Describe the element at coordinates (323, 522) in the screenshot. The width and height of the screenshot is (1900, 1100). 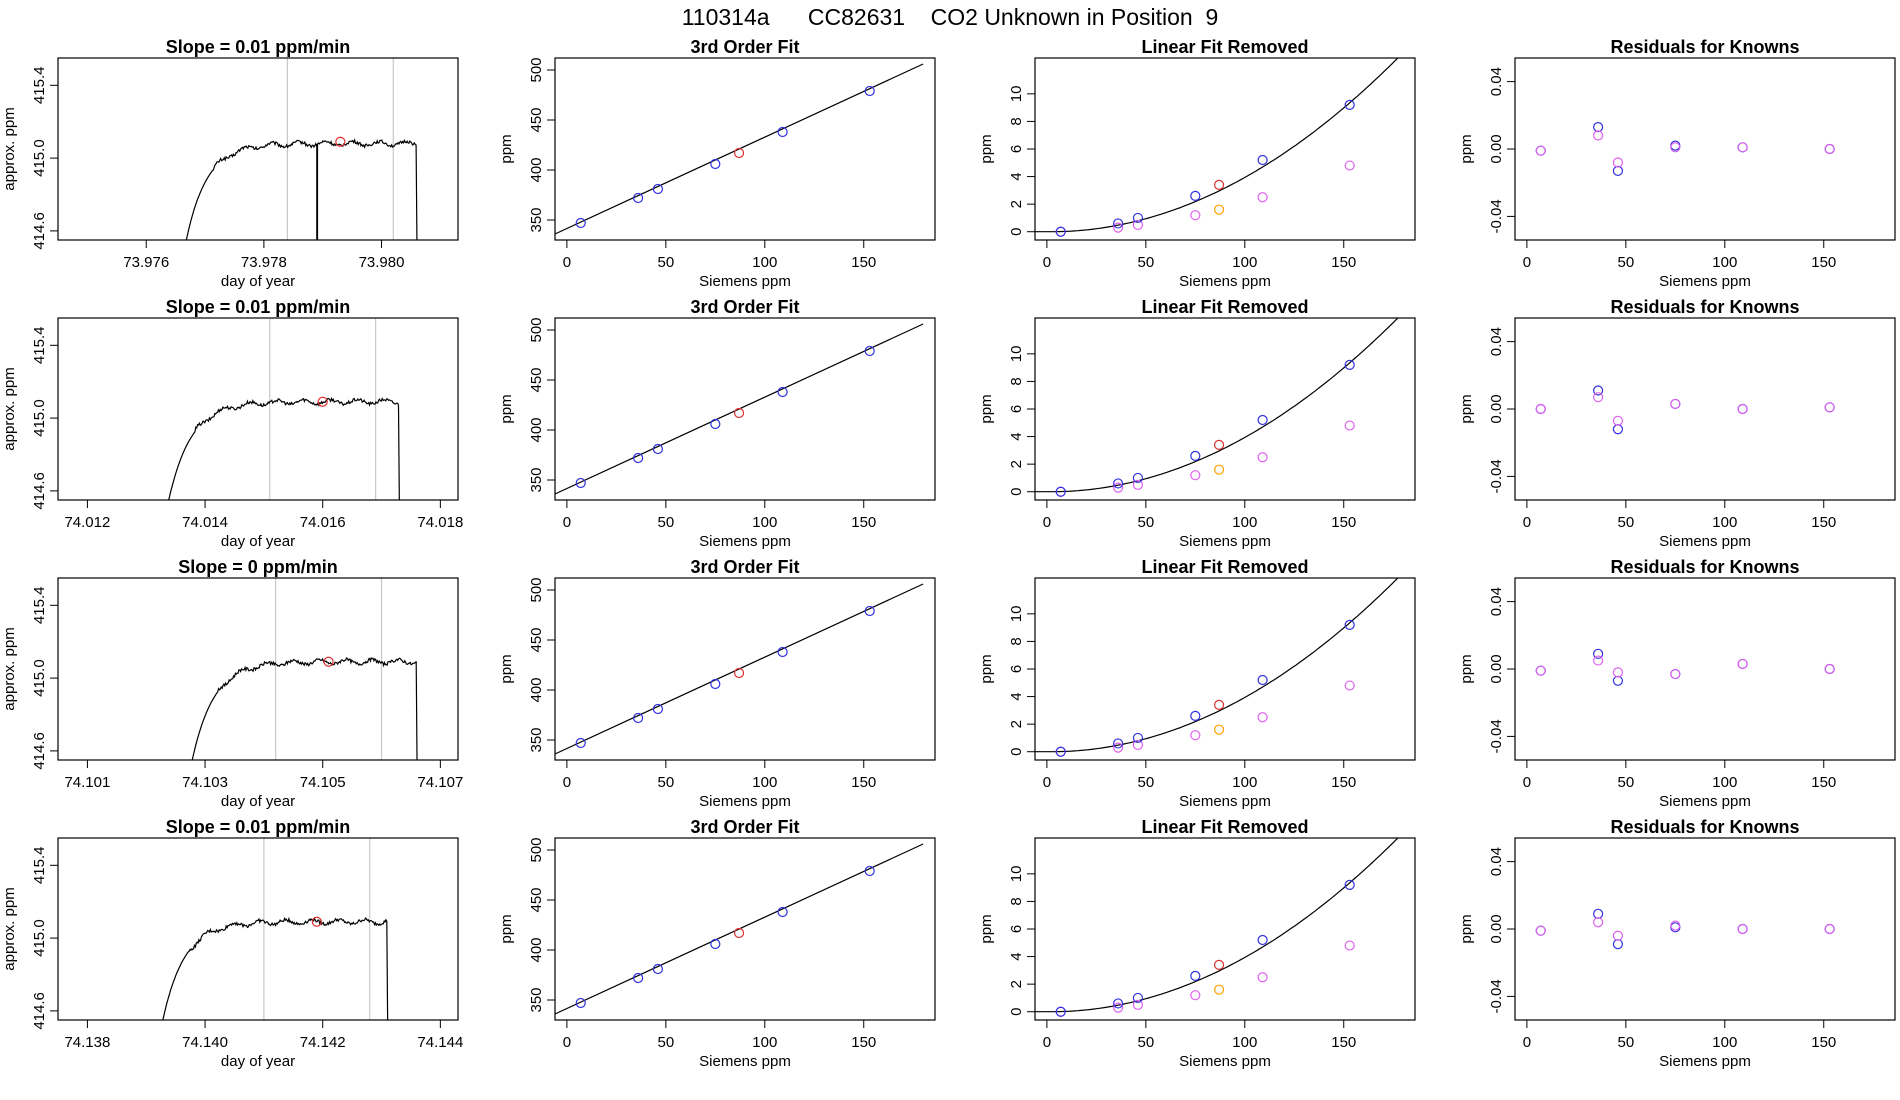
I see `x-tick-label: 74.016` at that location.